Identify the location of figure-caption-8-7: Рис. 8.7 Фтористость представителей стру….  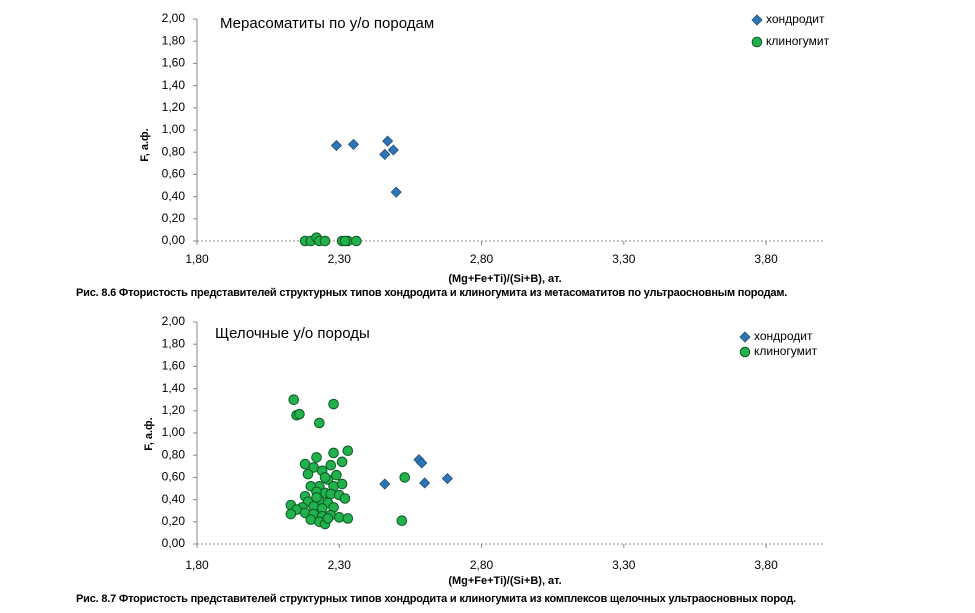
(436, 599).